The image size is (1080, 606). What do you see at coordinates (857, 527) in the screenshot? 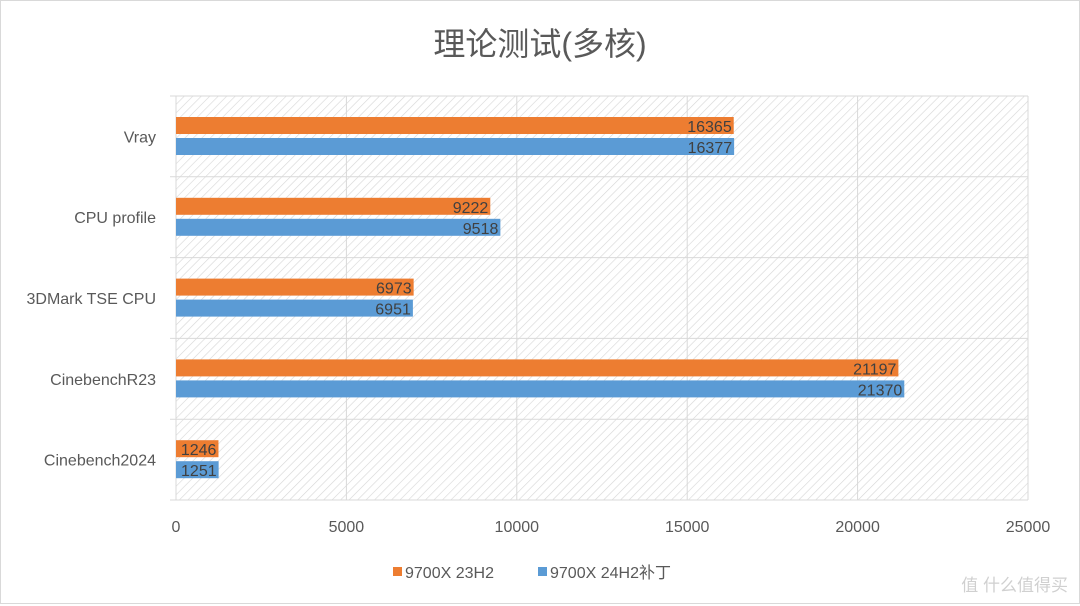
I see `x-tick-label: 20000` at bounding box center [857, 527].